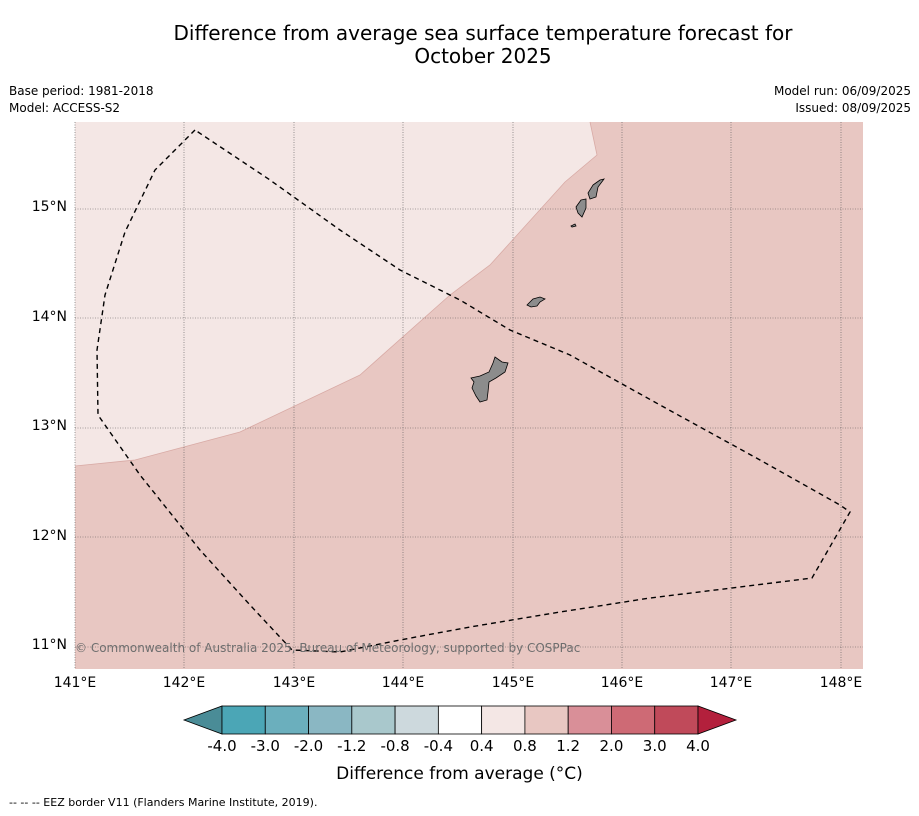  Describe the element at coordinates (842, 100) in the screenshot. I see `meta-right: Model run: 06/09/2025 Issued: 08/09/2025` at that location.